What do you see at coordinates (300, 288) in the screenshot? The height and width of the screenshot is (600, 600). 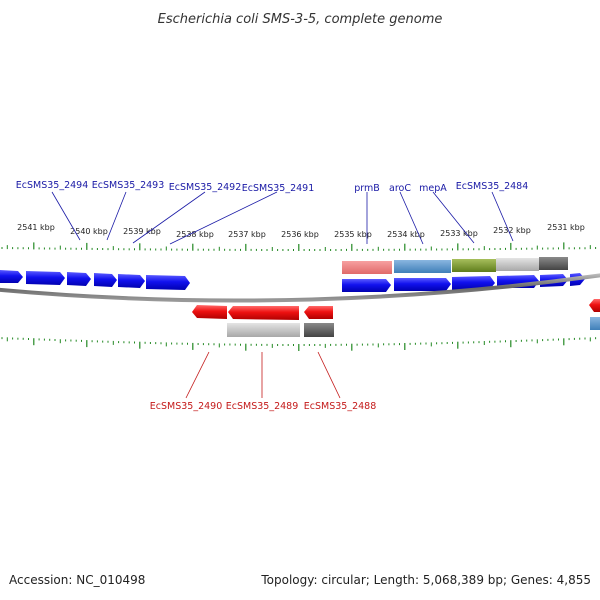 I see `genome-backbone` at bounding box center [300, 288].